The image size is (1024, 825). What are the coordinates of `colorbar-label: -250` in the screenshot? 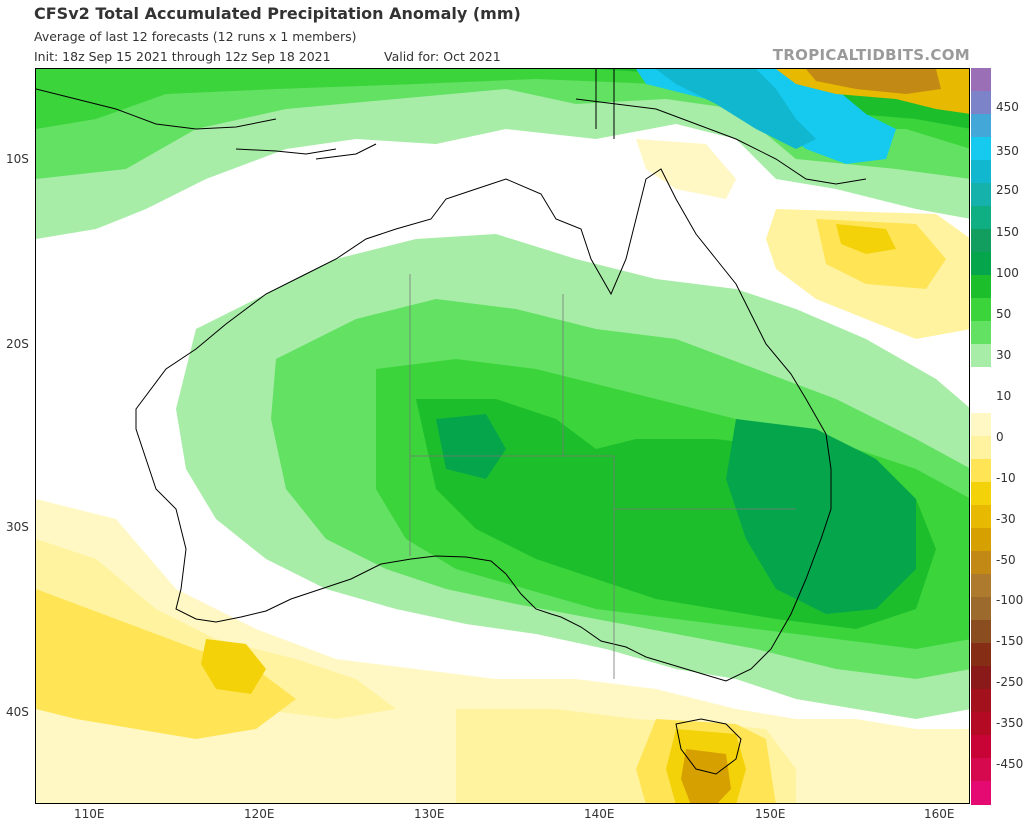 It's located at (1010, 682).